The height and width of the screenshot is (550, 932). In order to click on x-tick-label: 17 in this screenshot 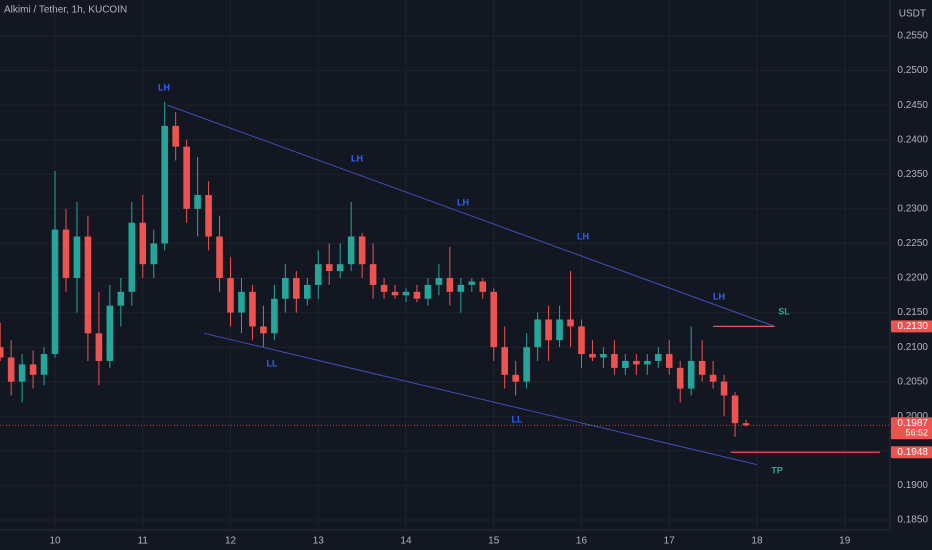, I will do `click(670, 541)`.